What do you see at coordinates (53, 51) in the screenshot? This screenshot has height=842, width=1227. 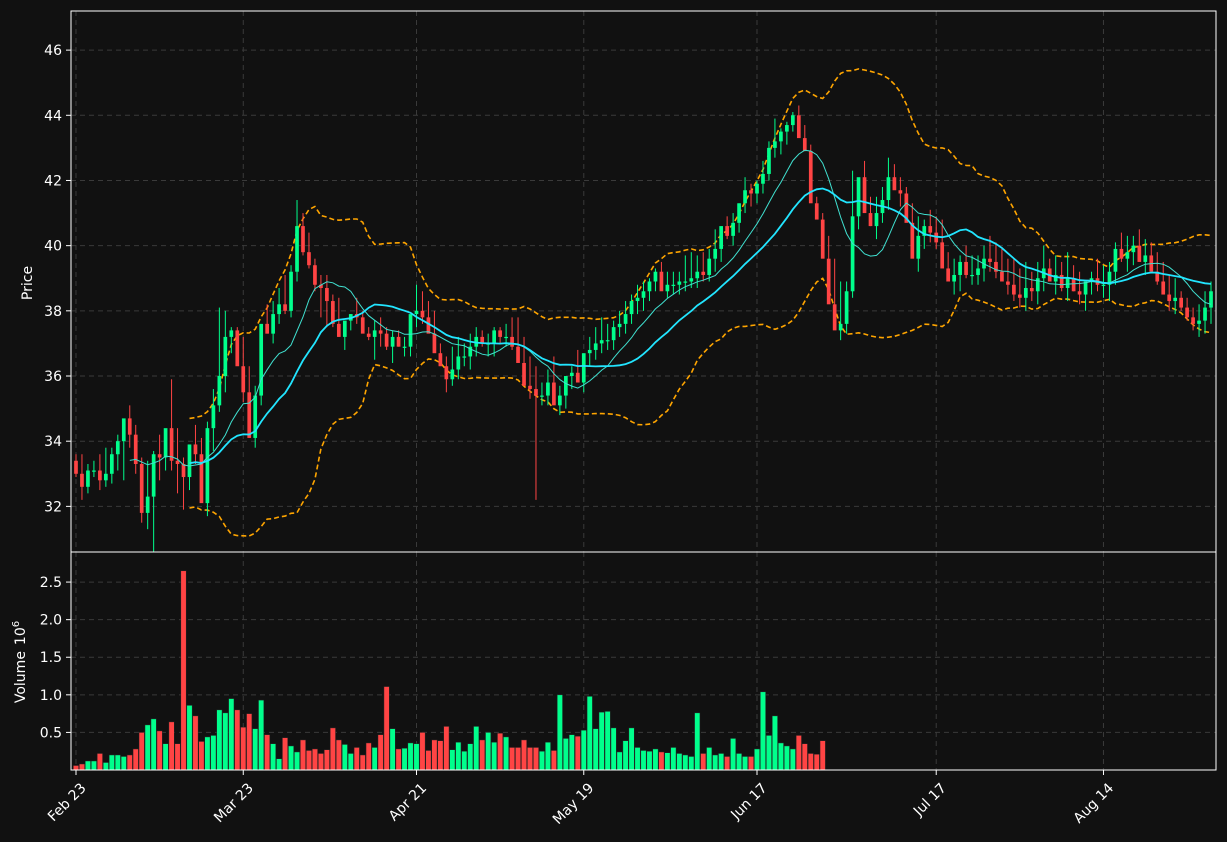 I see `price-y-tick-label: 46` at bounding box center [53, 51].